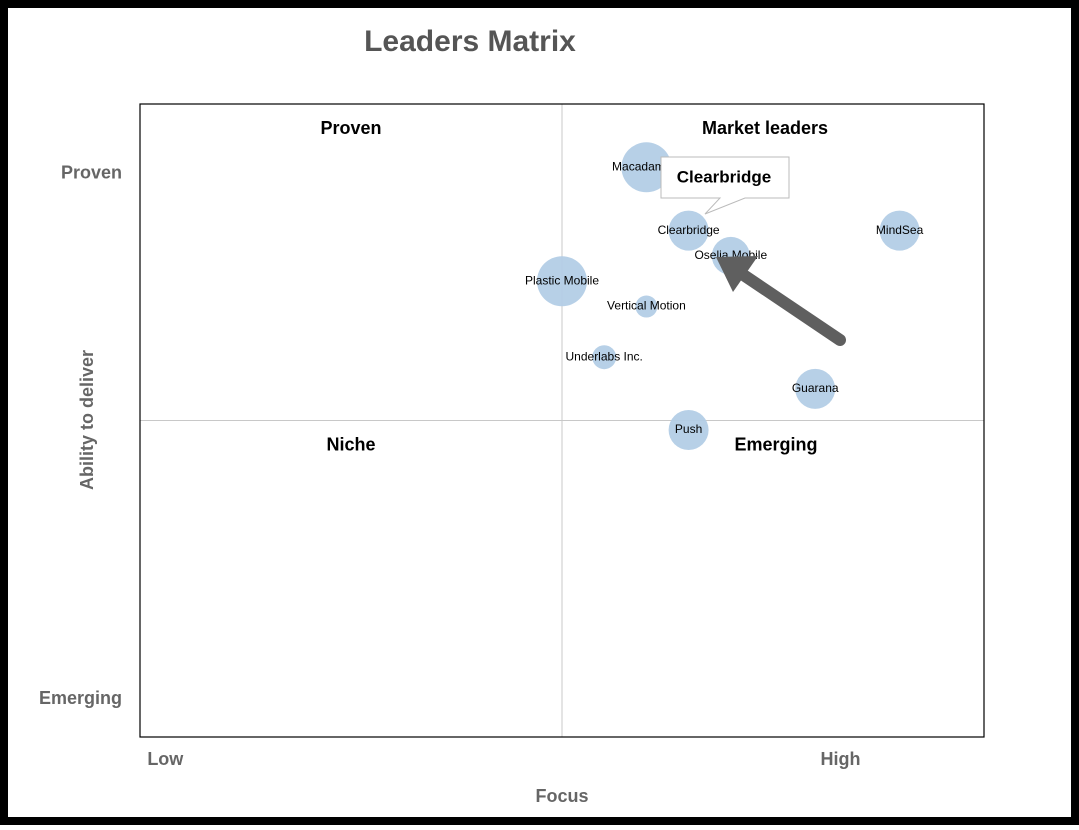 This screenshot has width=1079, height=830. Describe the element at coordinates (87, 420) in the screenshot. I see `y-axis-title: Ability to deliver` at that location.